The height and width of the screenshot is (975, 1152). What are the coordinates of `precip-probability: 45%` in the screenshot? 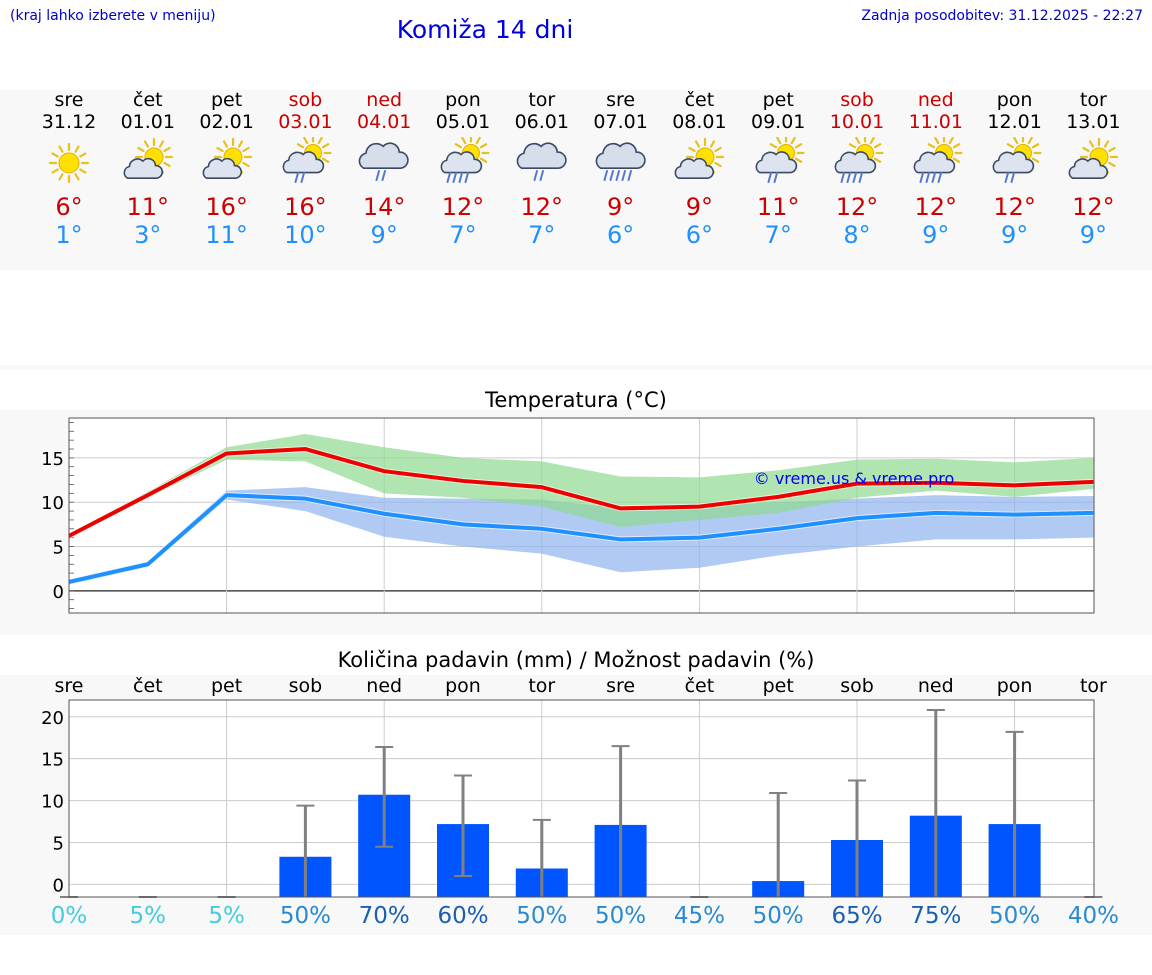 It's located at (699, 916).